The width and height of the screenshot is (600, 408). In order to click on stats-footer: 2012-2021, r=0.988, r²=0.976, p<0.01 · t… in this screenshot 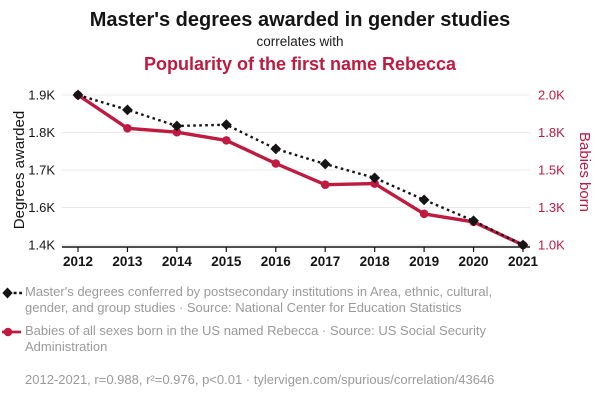, I will do `click(260, 379)`.